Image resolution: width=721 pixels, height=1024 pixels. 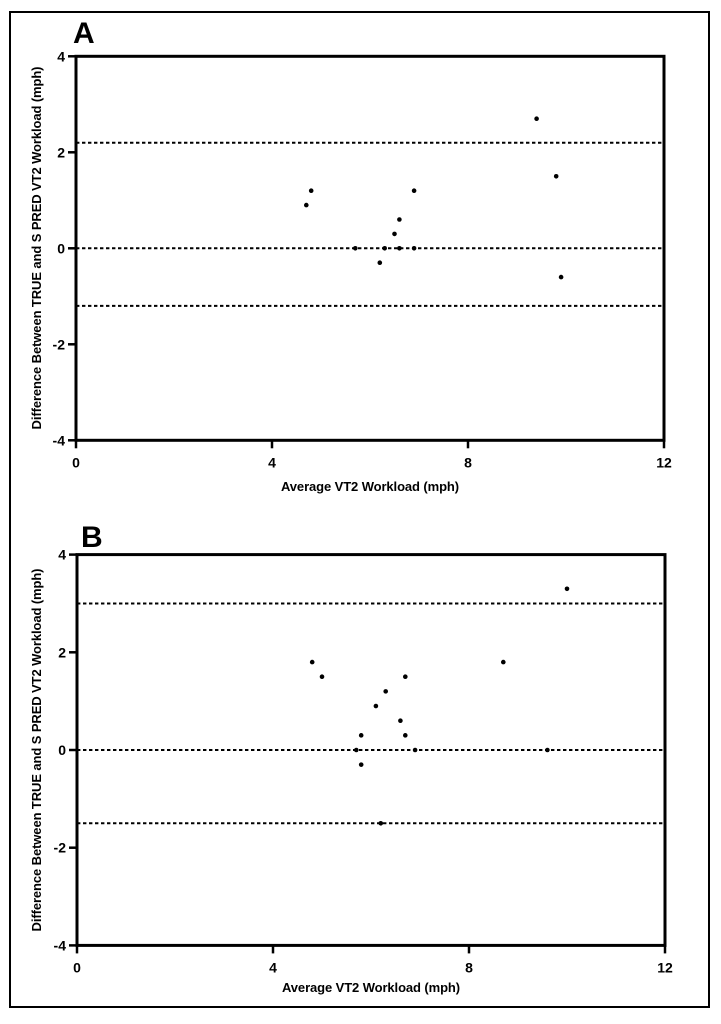 What do you see at coordinates (76, 462) in the screenshot?
I see `panel-a-x-tick-label: 0` at bounding box center [76, 462].